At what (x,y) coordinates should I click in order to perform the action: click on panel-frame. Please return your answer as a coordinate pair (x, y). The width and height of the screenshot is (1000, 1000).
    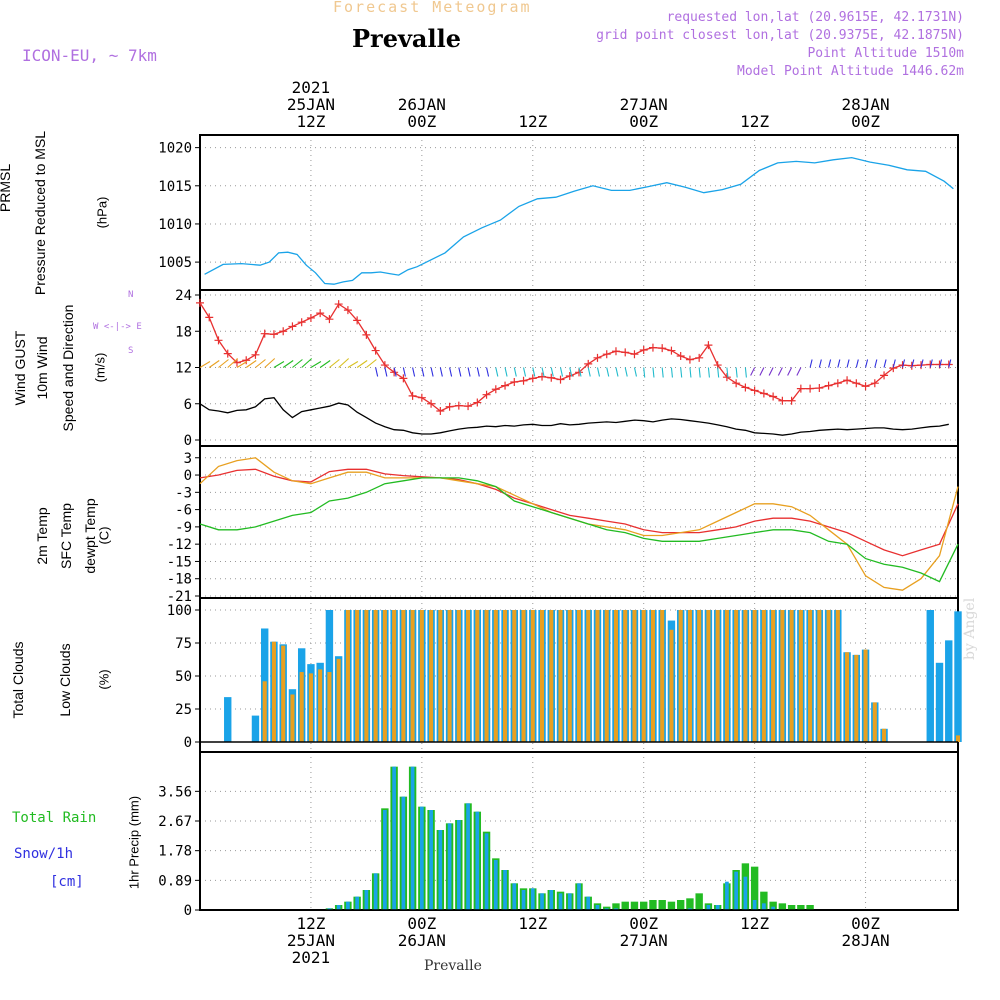
    Looking at the image, I should click on (579, 522).